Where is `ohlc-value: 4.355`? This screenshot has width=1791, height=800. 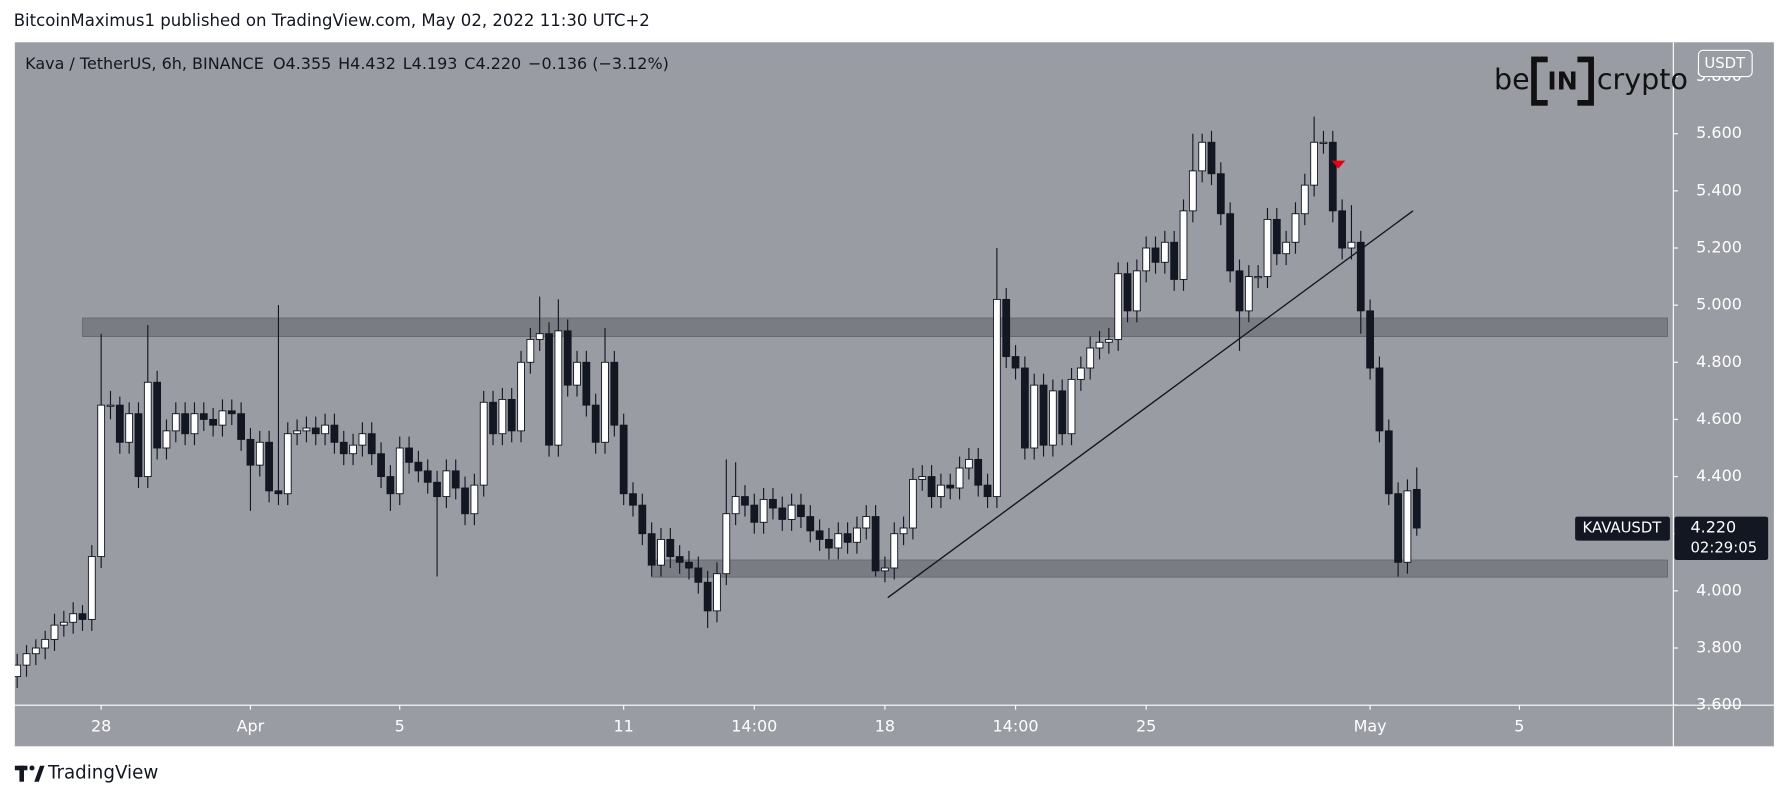 ohlc-value: 4.355 is located at coordinates (309, 62).